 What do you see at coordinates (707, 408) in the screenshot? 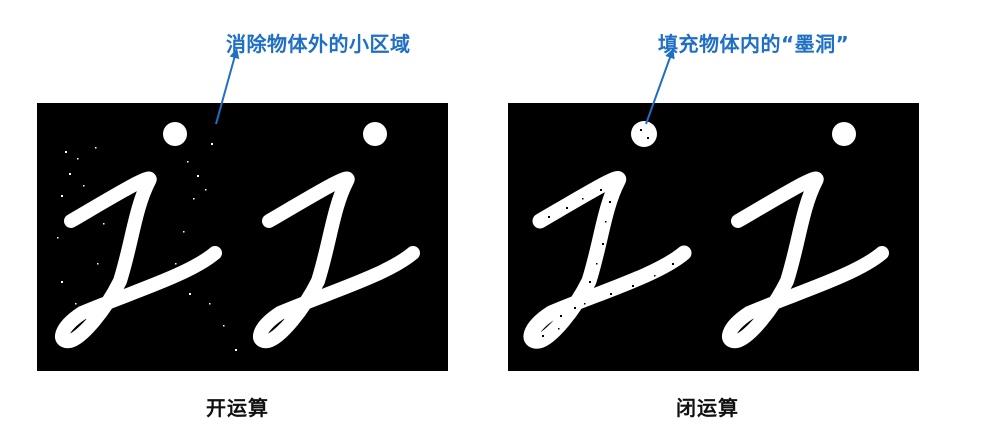
I see `caption-closing: 闭运算` at bounding box center [707, 408].